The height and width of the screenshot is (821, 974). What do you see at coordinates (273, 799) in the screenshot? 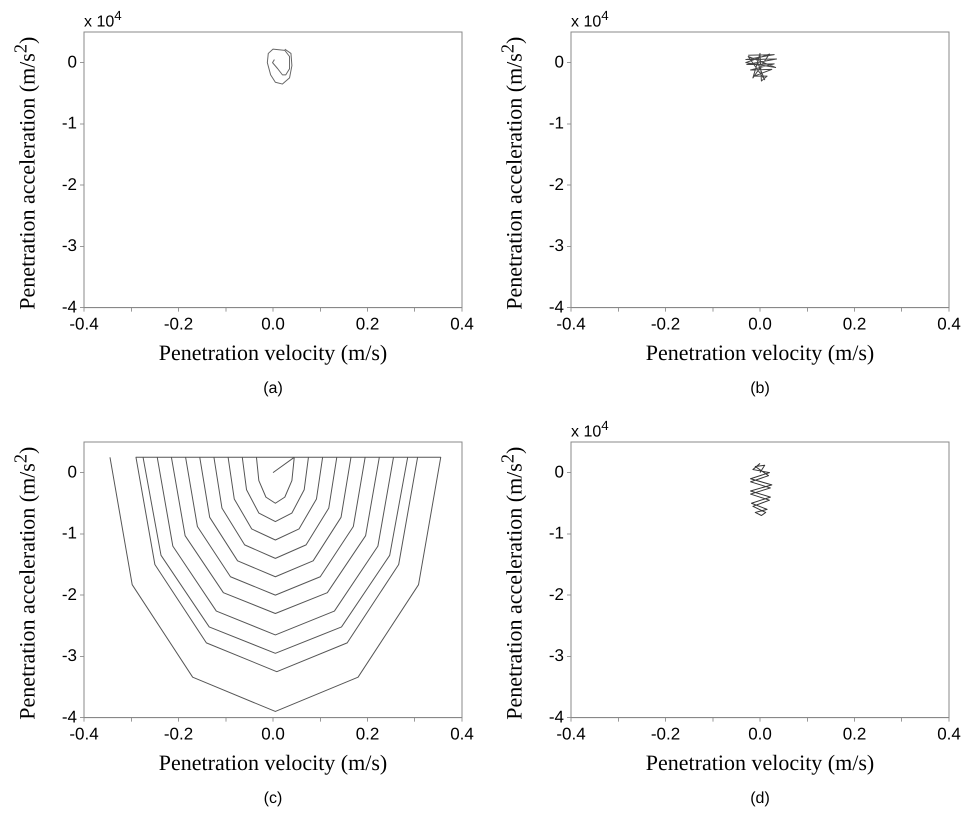
I see `text: (c)` at bounding box center [273, 799].